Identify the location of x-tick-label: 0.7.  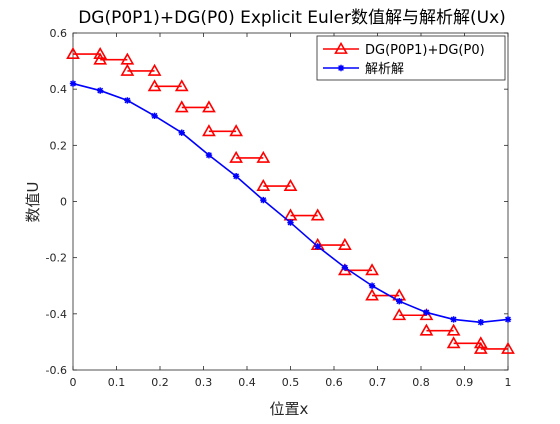
(378, 382).